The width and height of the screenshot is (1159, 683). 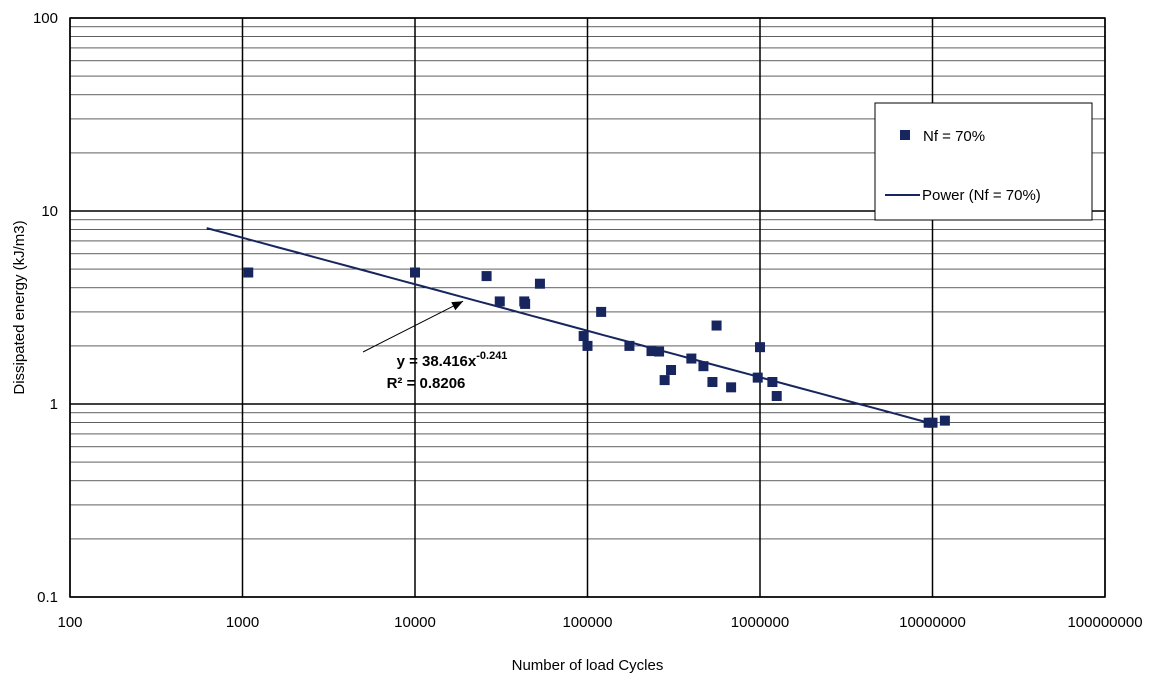 I want to click on y-tick-label: 0.1, so click(x=47, y=597).